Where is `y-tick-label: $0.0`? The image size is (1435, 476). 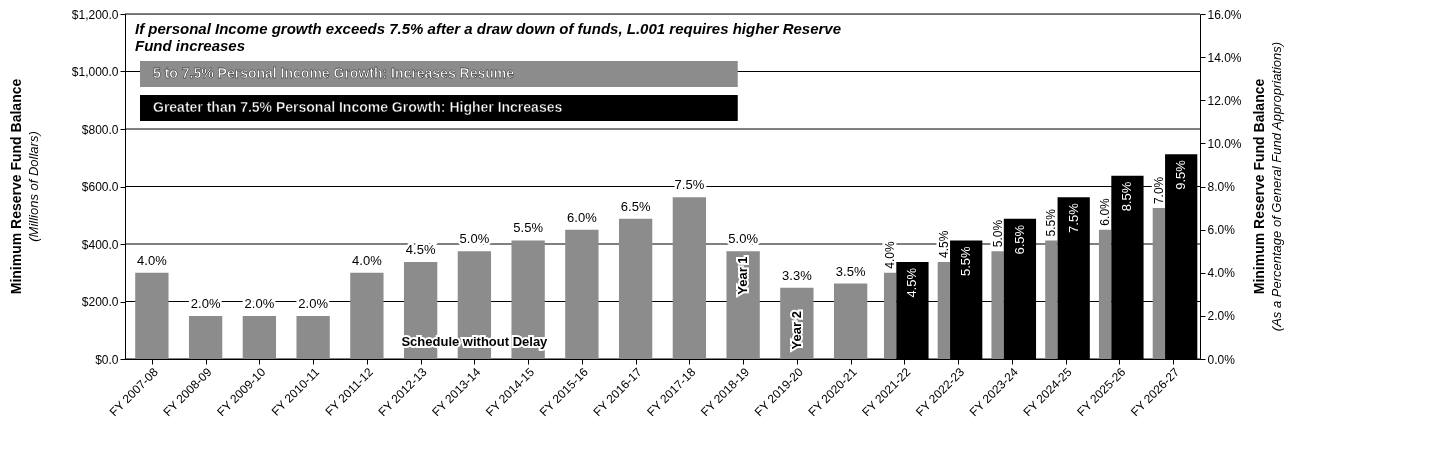 y-tick-label: $0.0 is located at coordinates (107, 359).